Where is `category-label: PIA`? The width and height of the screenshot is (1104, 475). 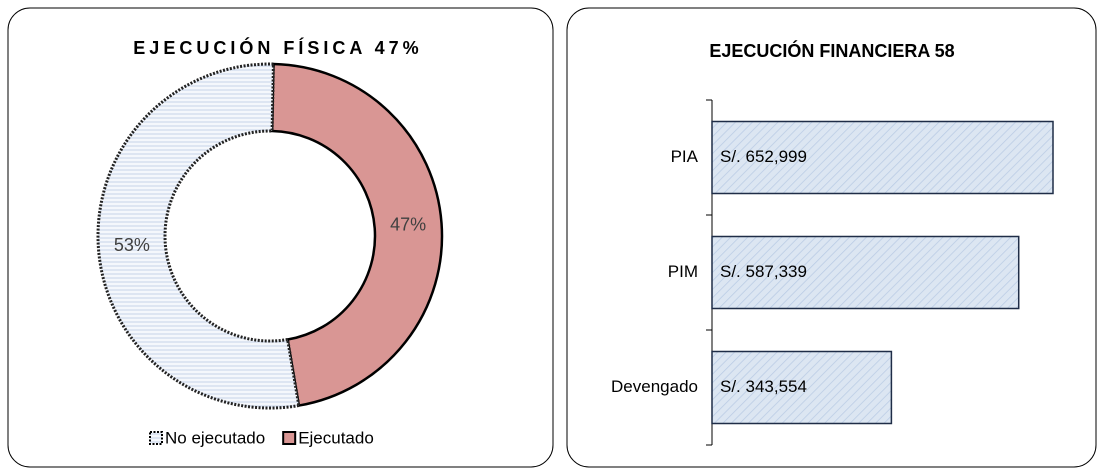
category-label: PIA is located at coordinates (685, 156).